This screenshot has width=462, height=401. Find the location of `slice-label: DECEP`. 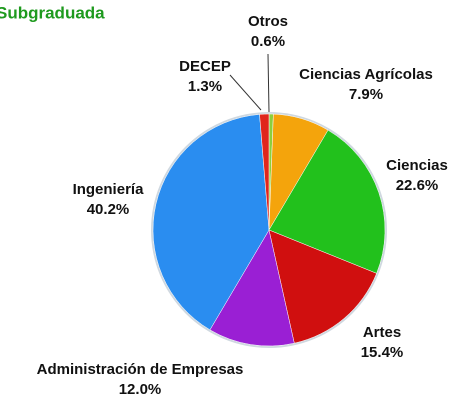

slice-label: DECEP is located at coordinates (205, 66).